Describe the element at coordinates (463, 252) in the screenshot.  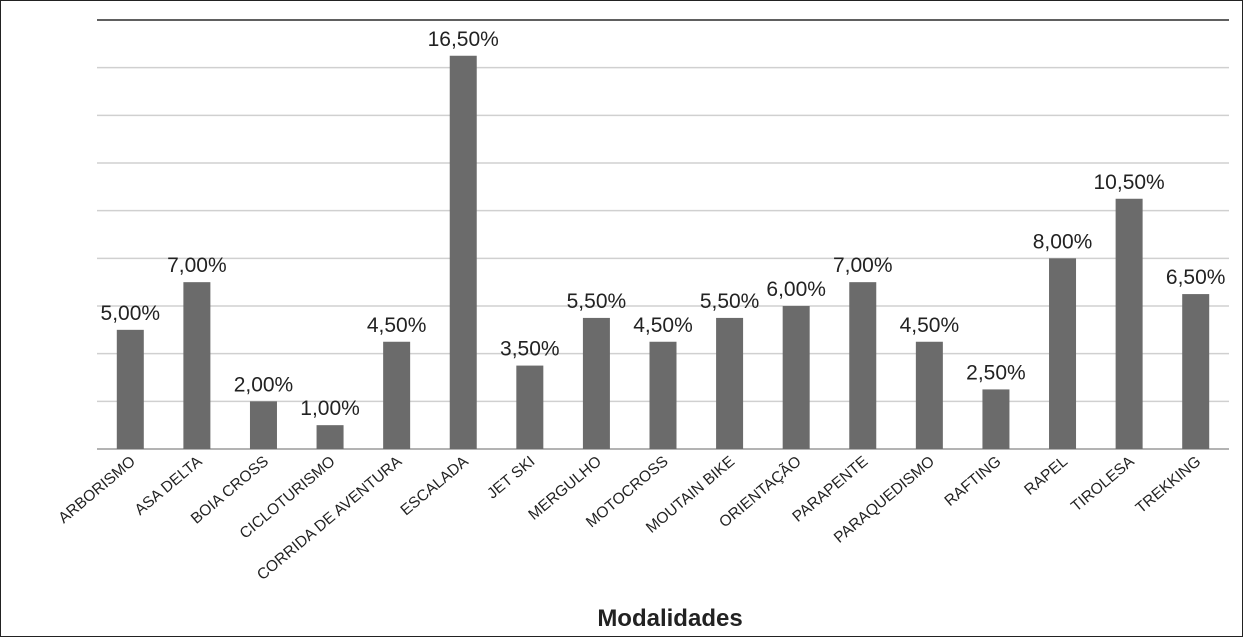
I see `bar-escalada` at that location.